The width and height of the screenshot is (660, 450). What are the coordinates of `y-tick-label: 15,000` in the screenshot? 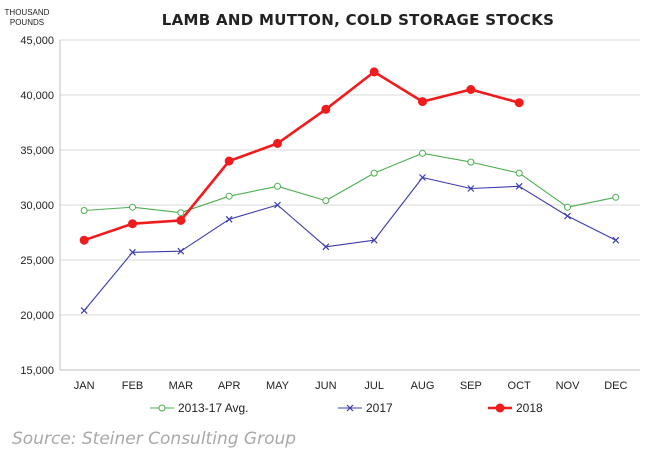 It's located at (37, 371).